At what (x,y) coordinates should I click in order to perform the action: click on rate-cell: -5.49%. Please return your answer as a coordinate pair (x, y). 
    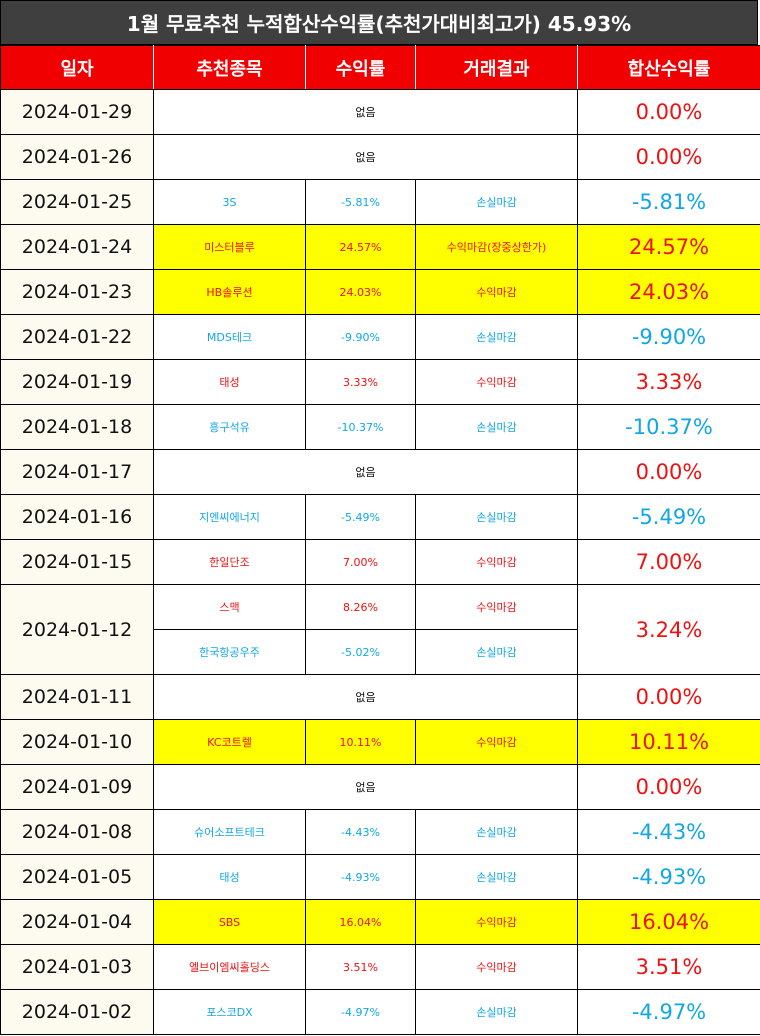
    Looking at the image, I should click on (360, 517).